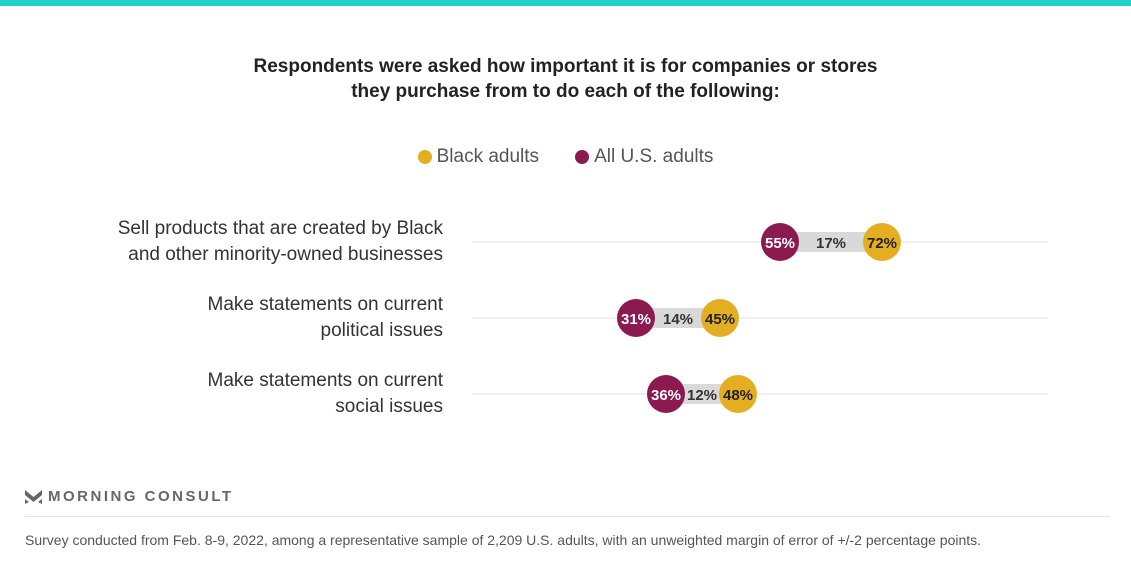 Image resolution: width=1131 pixels, height=565 pixels. I want to click on legend-all-us-adults: All U.S. adults, so click(644, 157).